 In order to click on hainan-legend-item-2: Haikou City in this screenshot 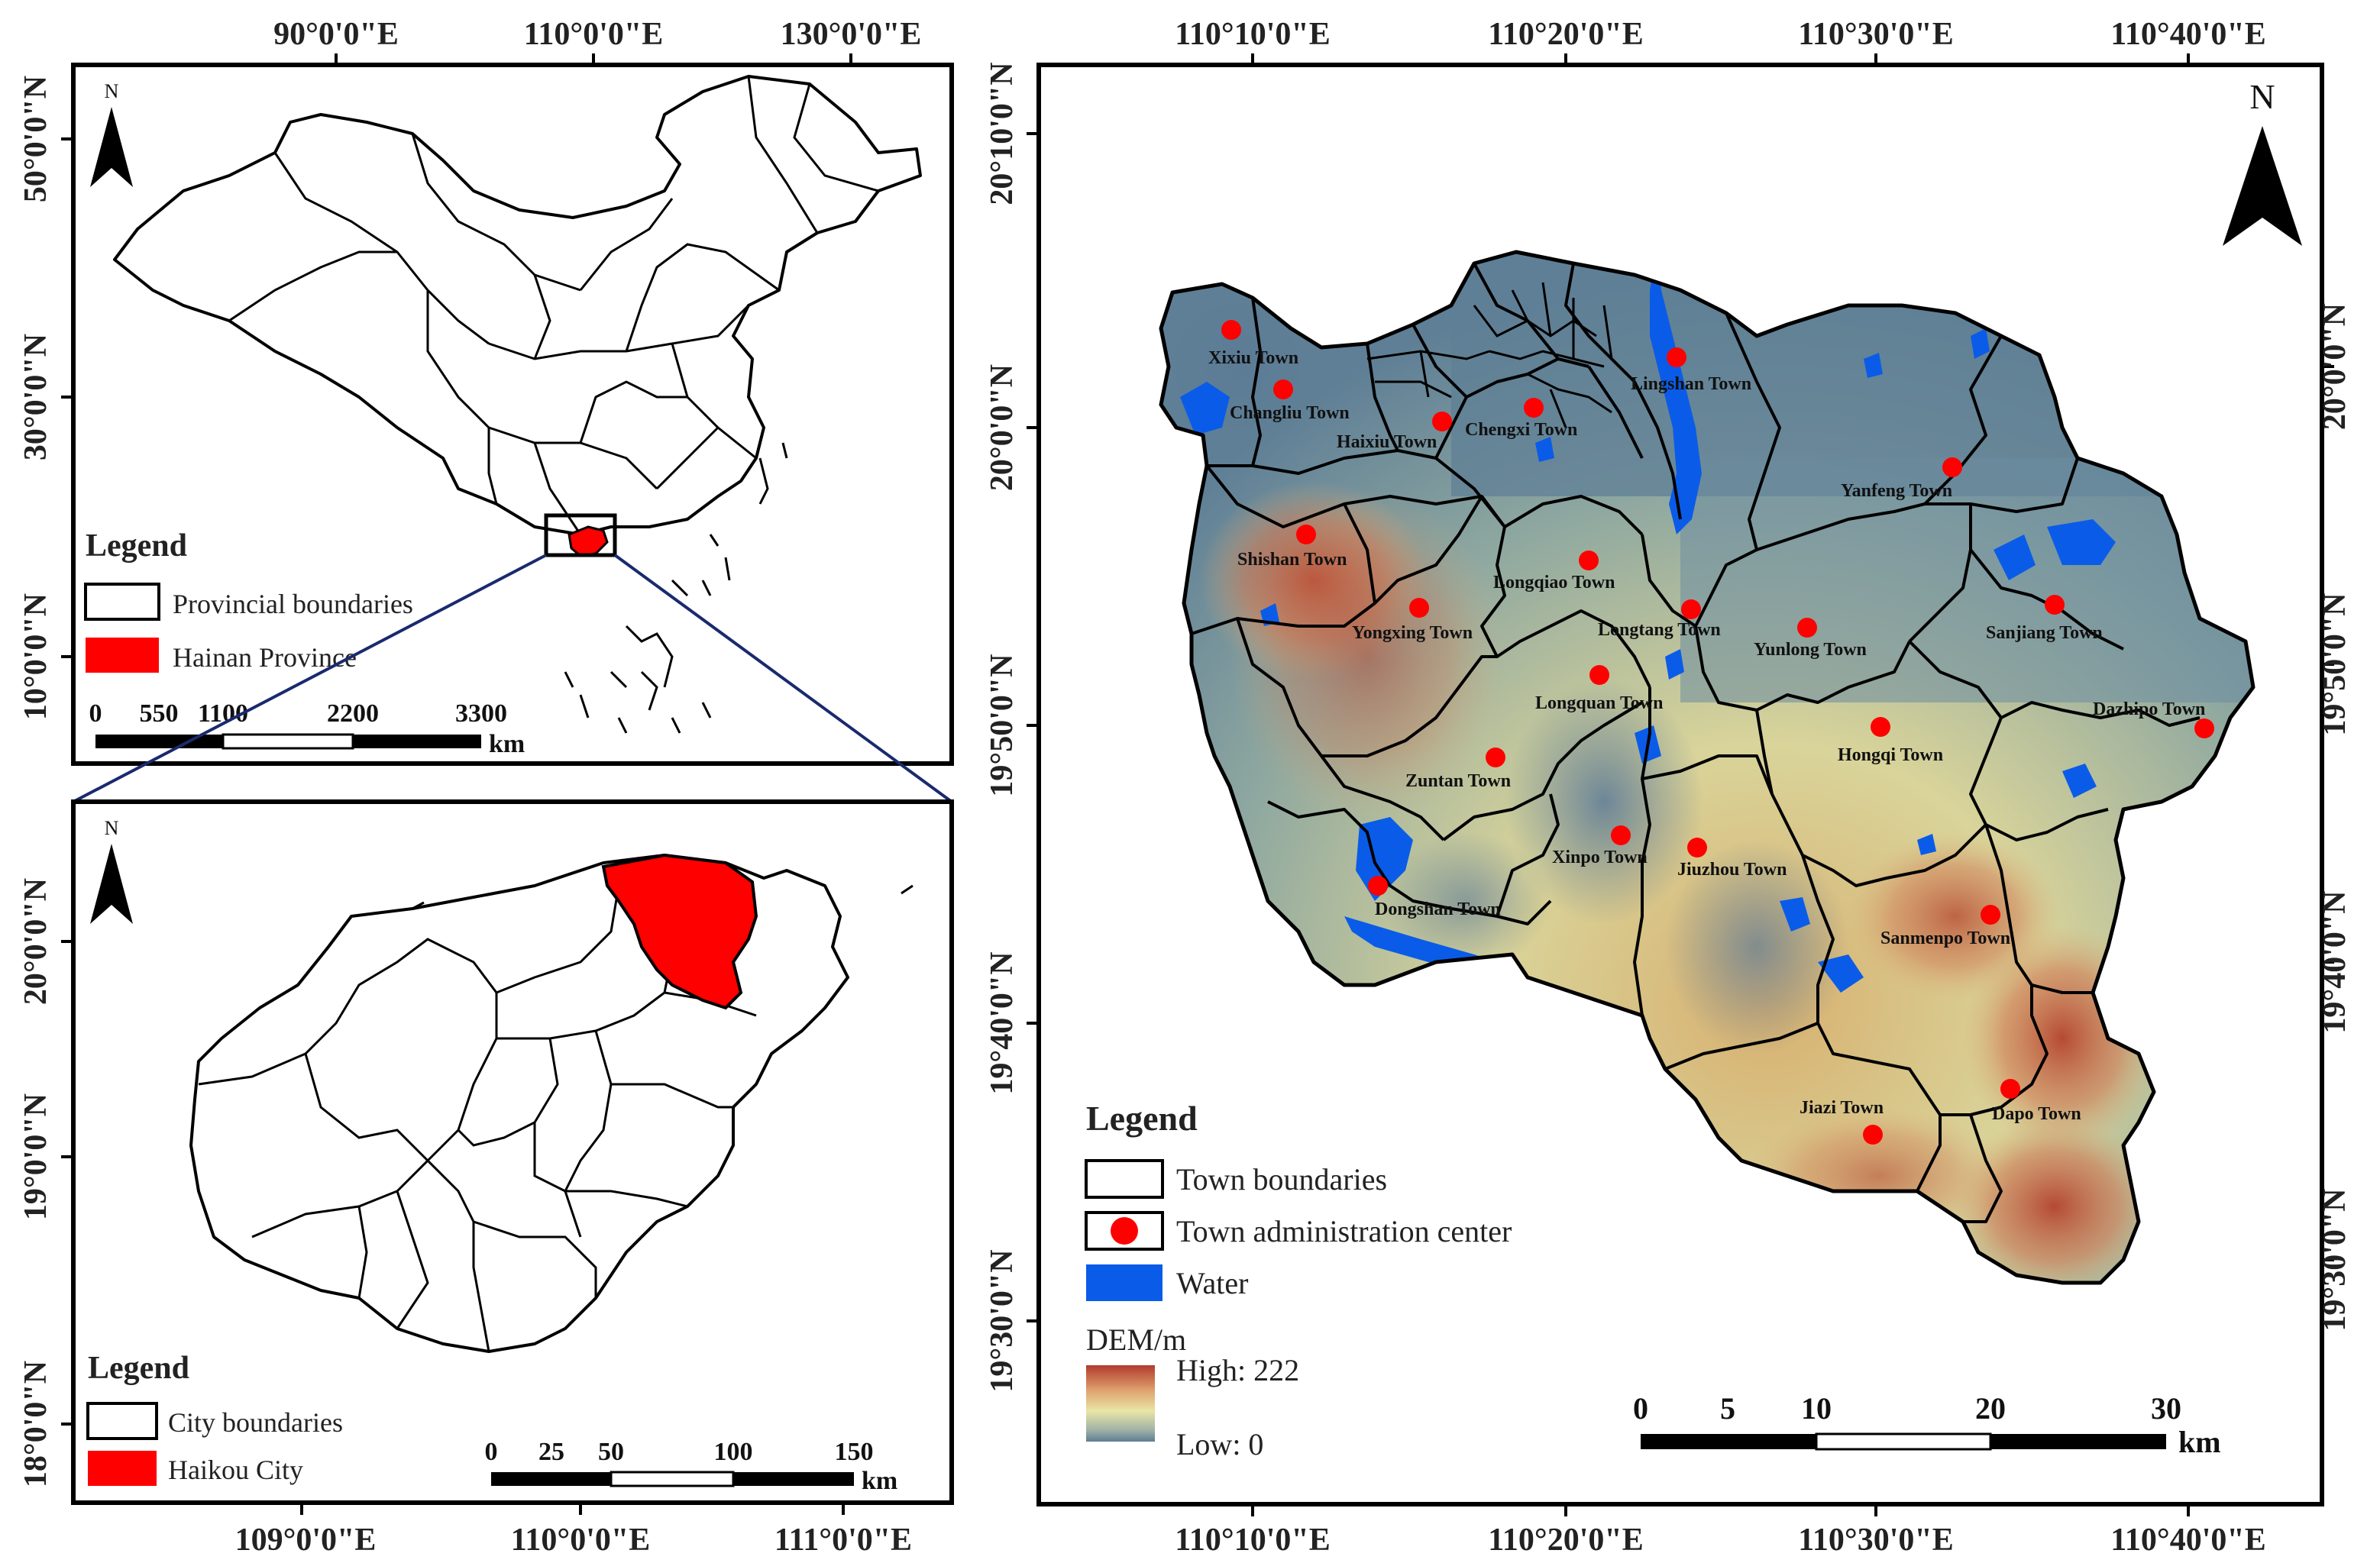, I will do `click(236, 1470)`.